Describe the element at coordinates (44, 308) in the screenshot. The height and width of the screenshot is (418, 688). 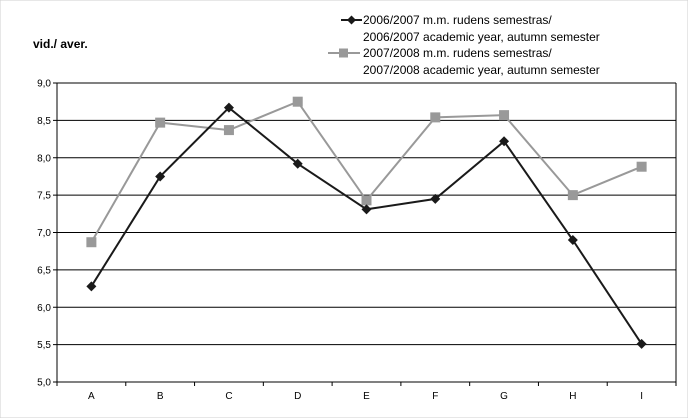
I see `y-tick-label: 6,0` at that location.